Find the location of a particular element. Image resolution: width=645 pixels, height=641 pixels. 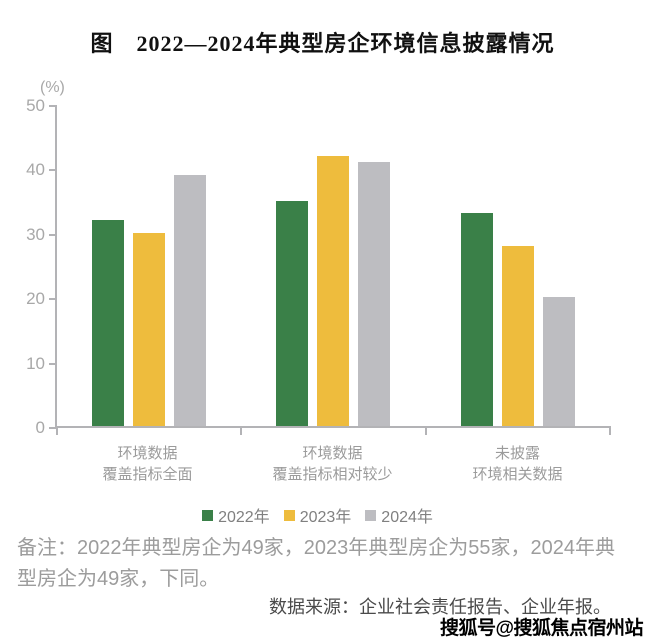

category-label-line: 覆盖指标全面 is located at coordinates (147, 474).